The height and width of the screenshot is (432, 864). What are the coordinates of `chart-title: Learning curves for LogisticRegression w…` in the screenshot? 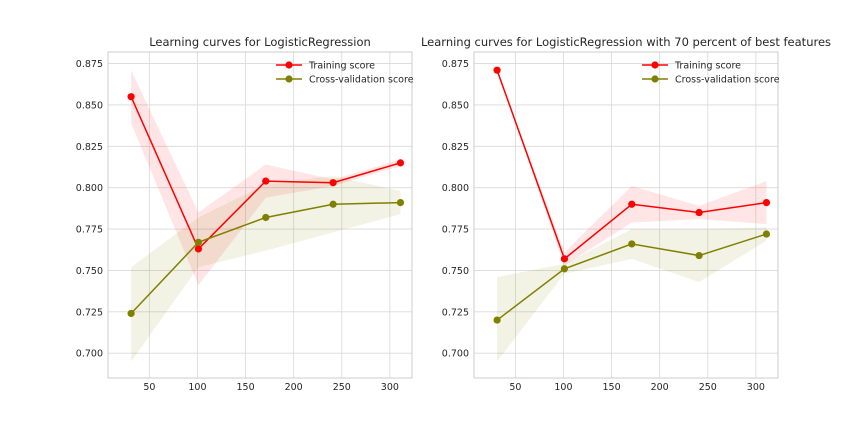 It's located at (626, 42).